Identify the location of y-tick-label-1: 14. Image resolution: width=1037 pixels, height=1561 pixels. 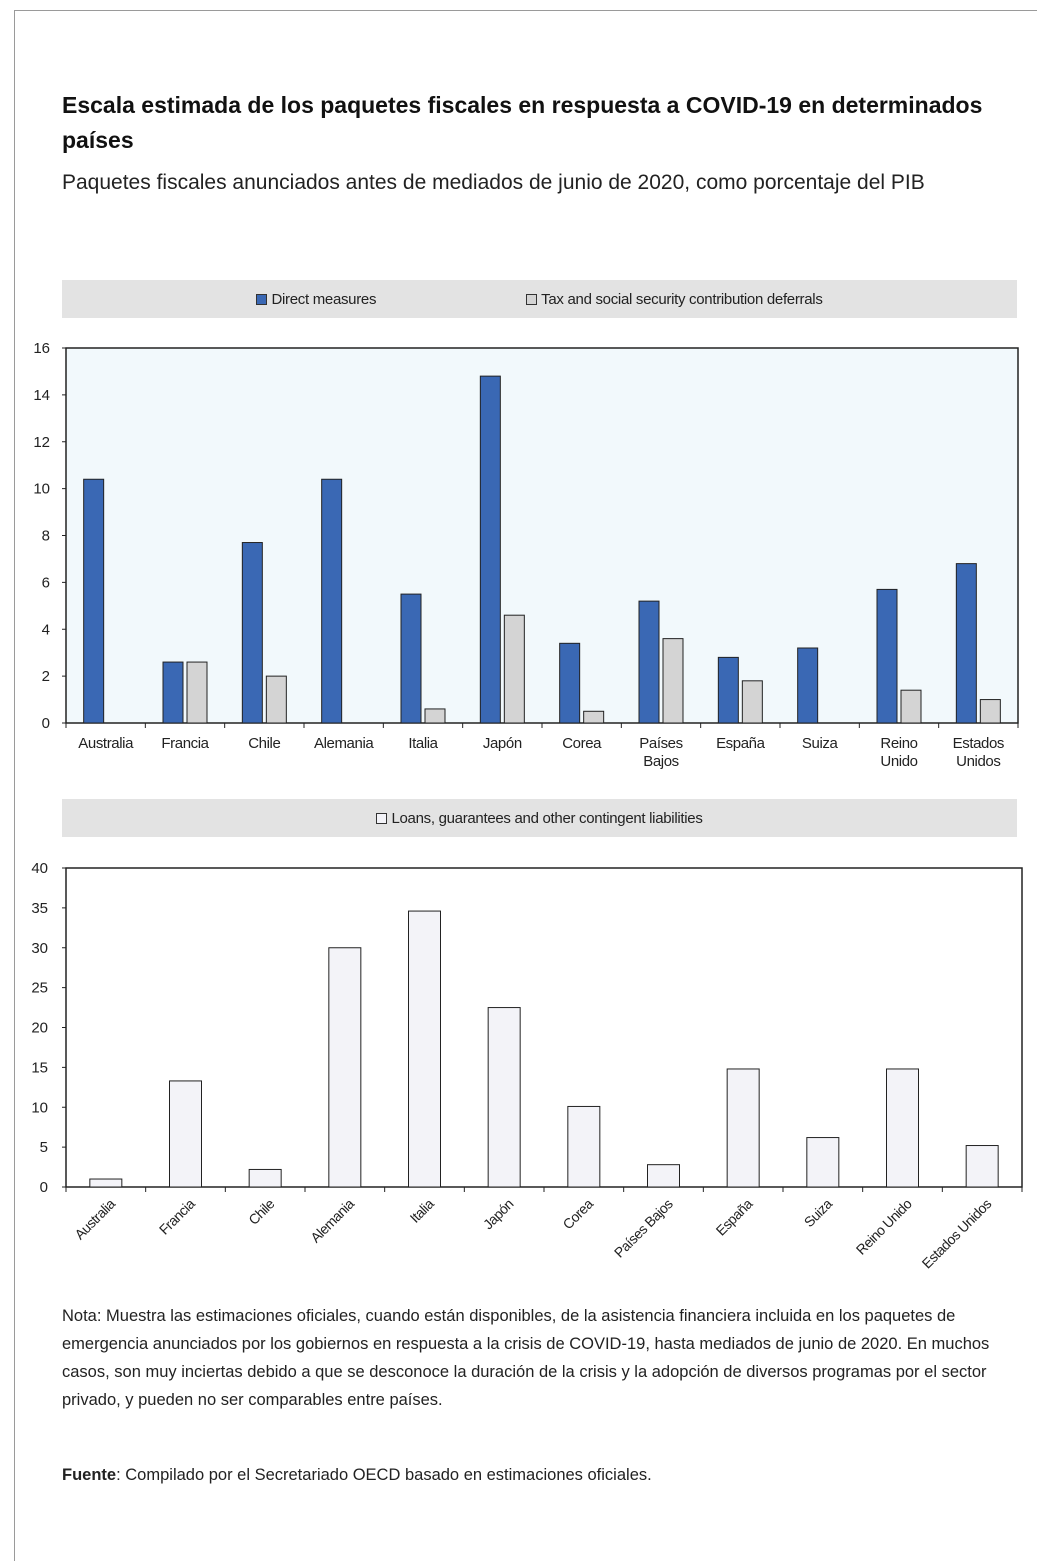
(41, 395).